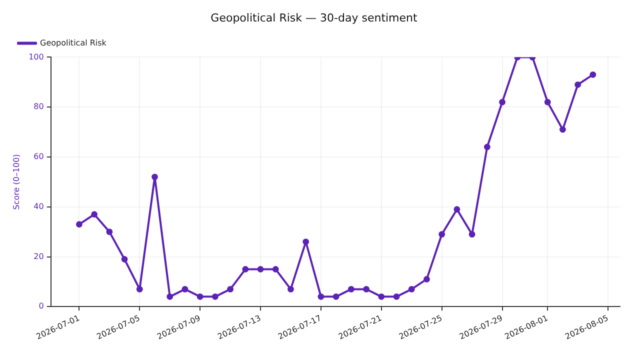  I want to click on y-tick-label: 100, so click(36, 57).